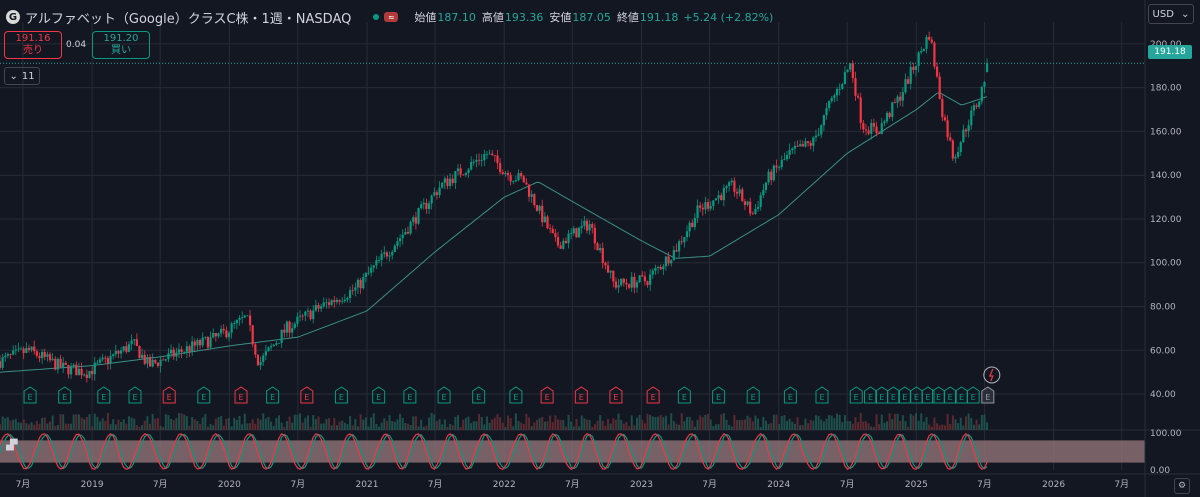  Describe the element at coordinates (1182, 486) in the screenshot. I see `gear-icon: ⚙` at that location.